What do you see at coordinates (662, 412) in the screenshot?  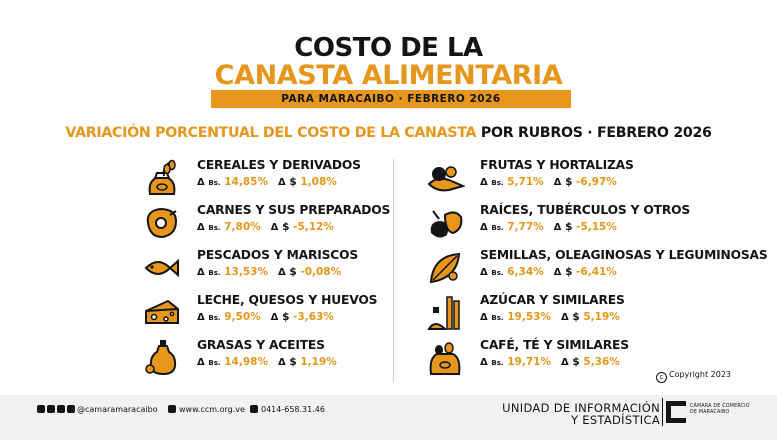 I see `logo-divider` at bounding box center [662, 412].